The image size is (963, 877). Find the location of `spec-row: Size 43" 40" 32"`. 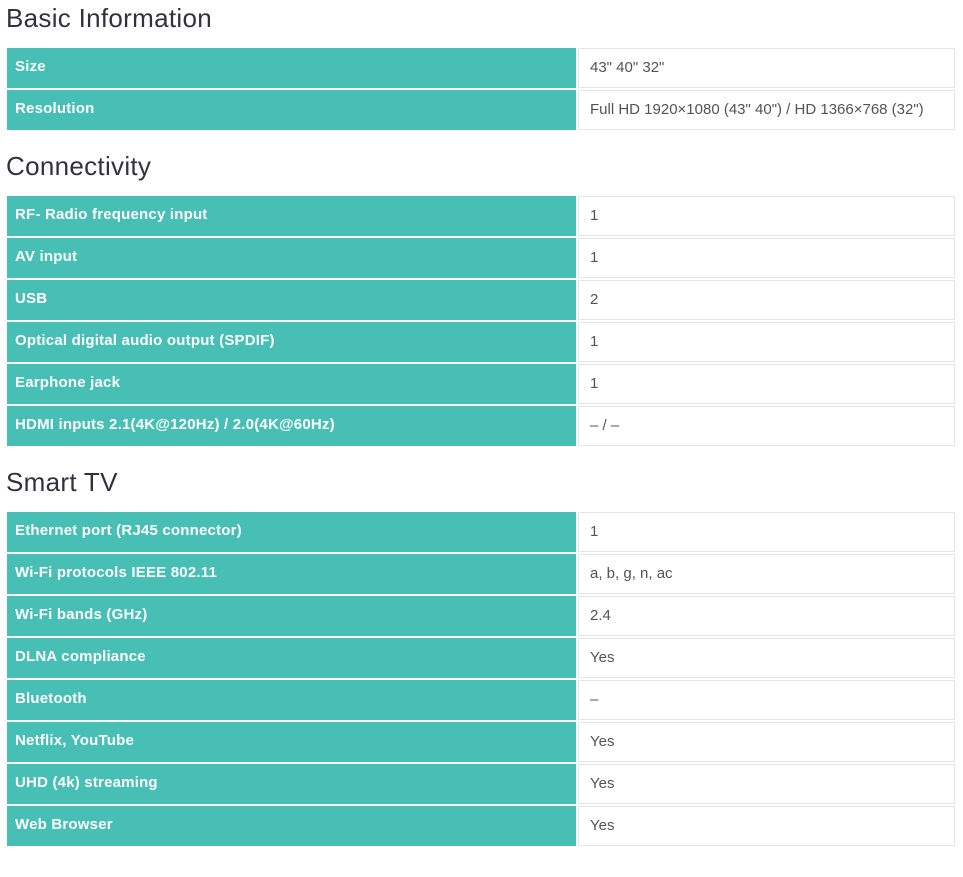

spec-row: Size 43" 40" 32" is located at coordinates (481, 68).